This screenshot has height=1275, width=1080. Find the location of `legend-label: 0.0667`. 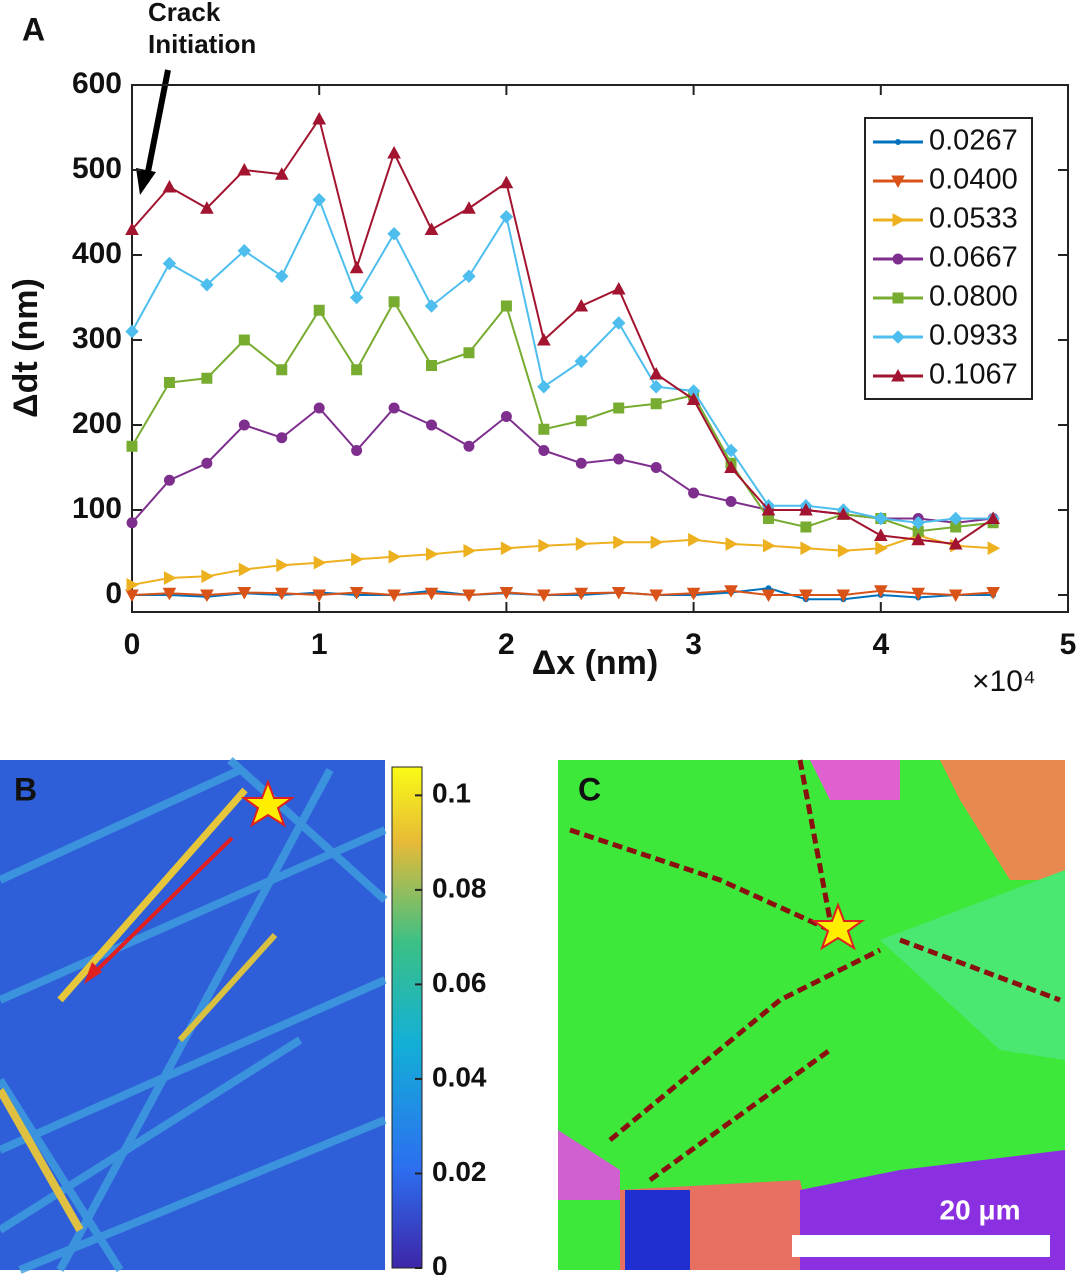

legend-label: 0.0667 is located at coordinates (973, 258).